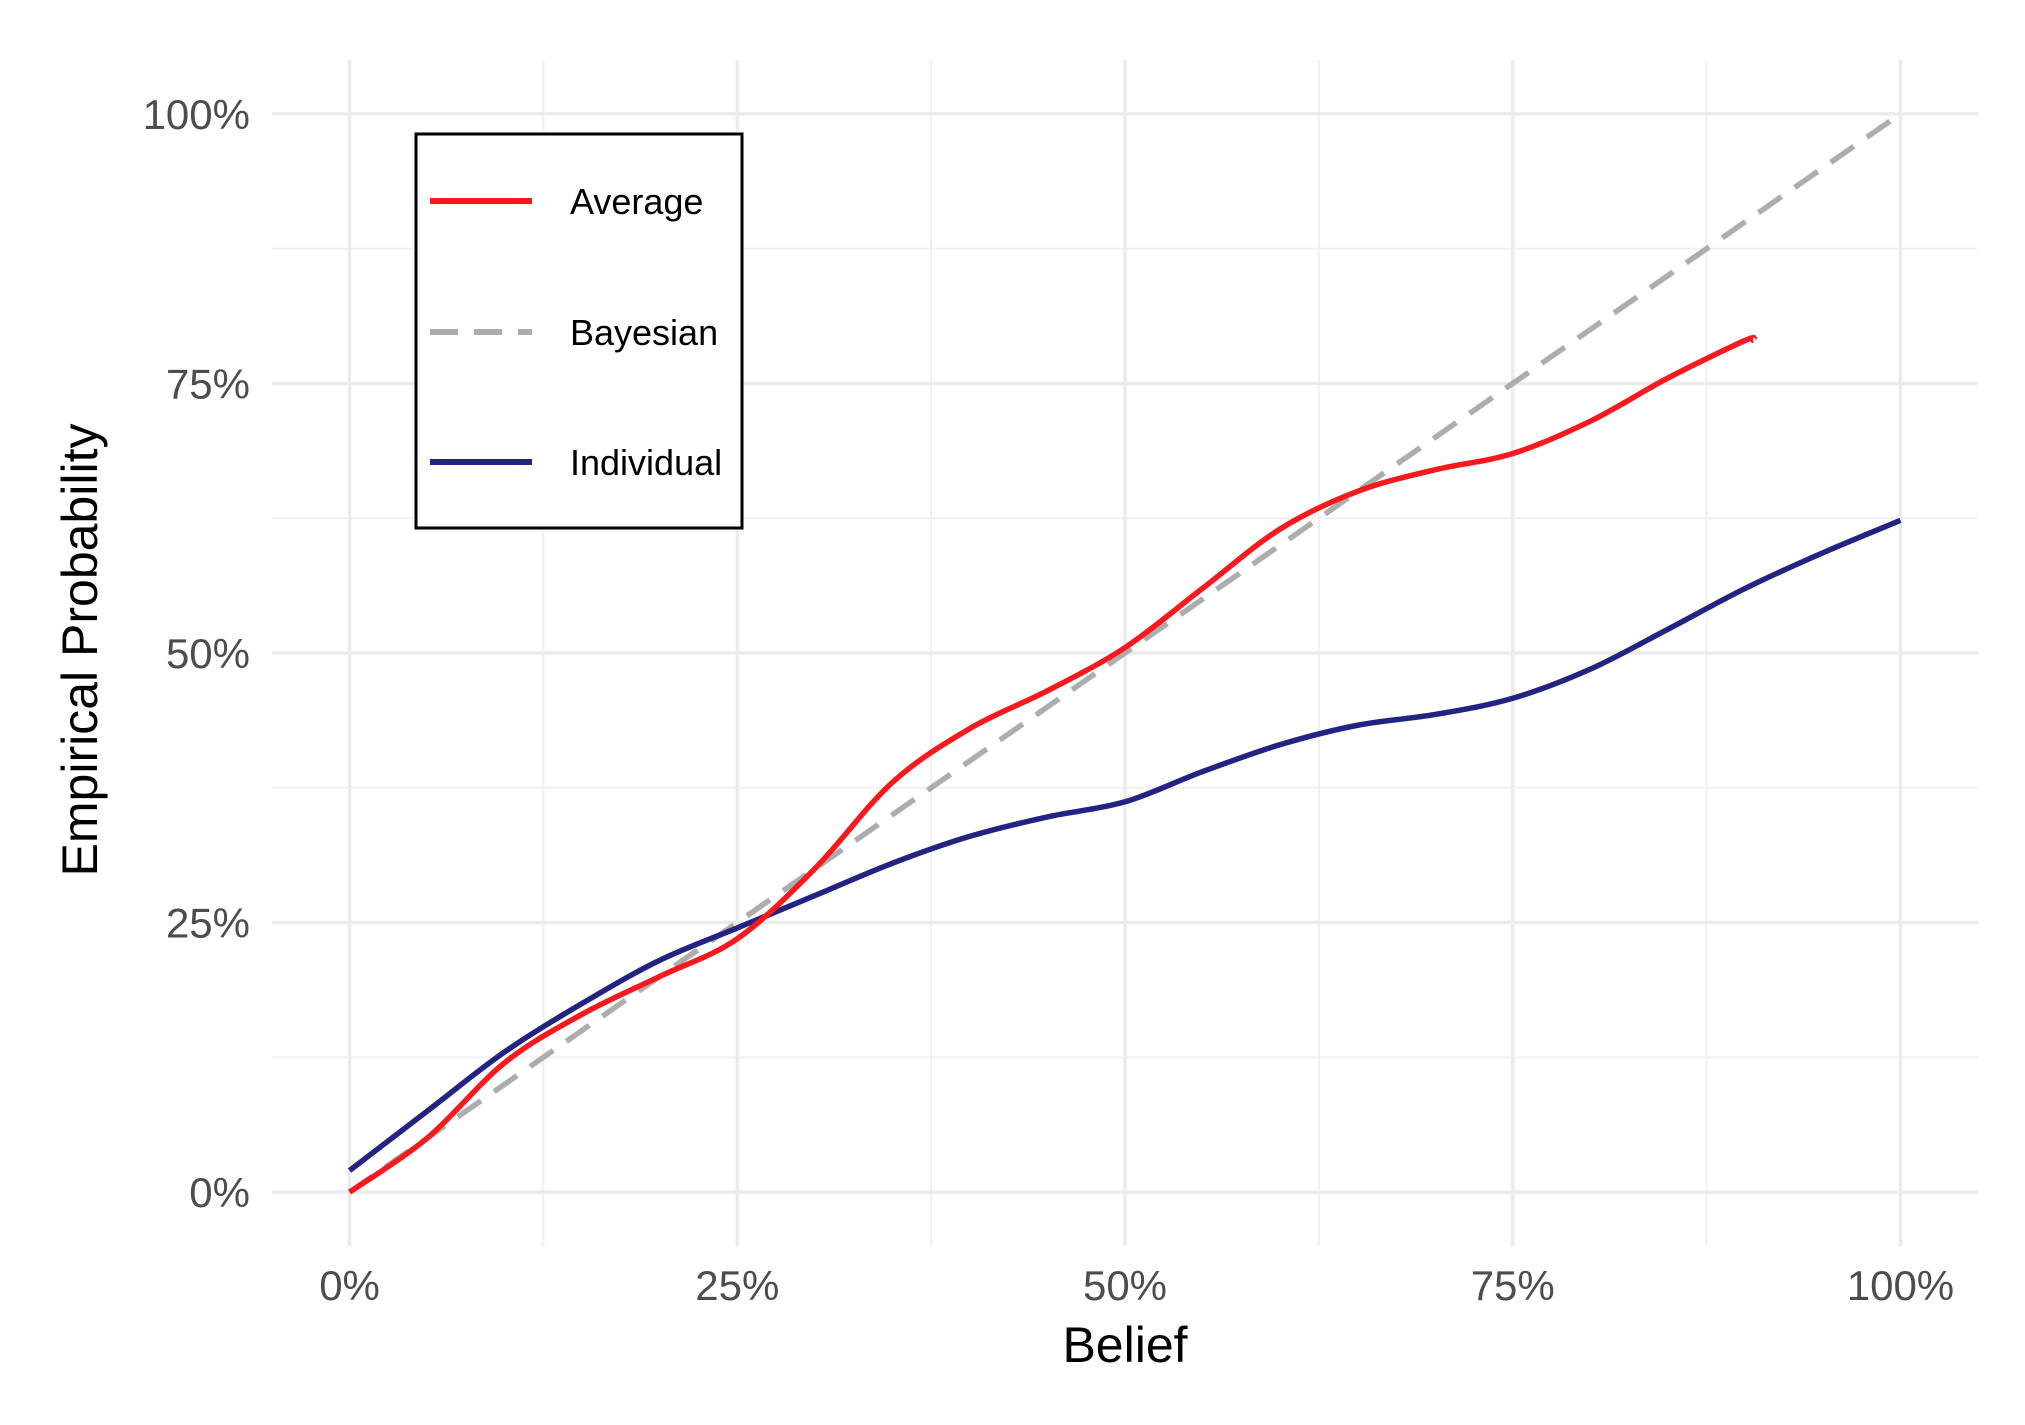 This screenshot has height=1425, width=2025. I want to click on x-axis-ticks: 0% 25% 50% 75% 100%, so click(1136, 1285).